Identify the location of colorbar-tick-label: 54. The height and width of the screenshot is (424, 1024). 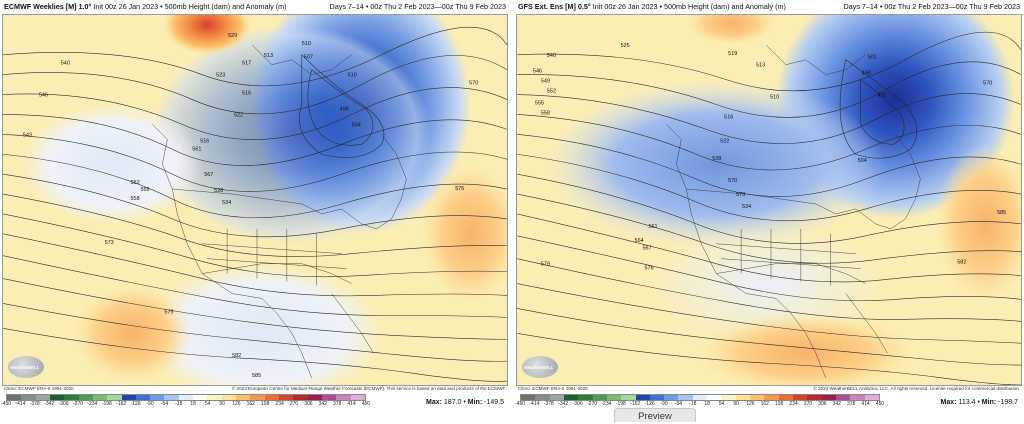
(721, 404).